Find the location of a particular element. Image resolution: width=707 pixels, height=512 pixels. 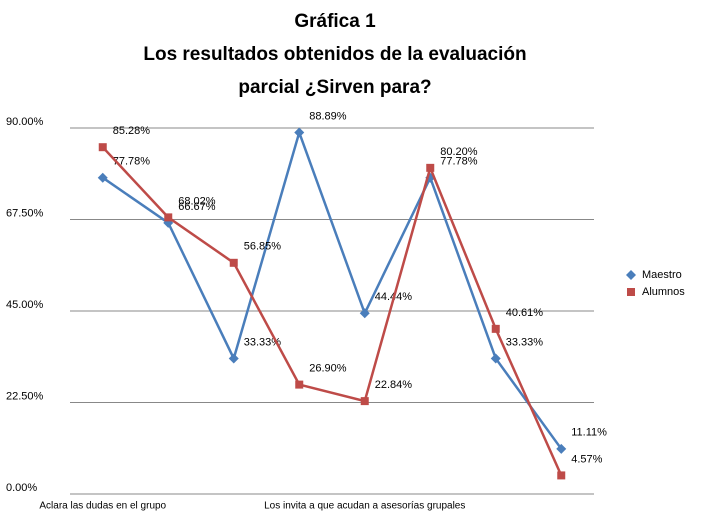

data-label: 40.61% is located at coordinates (525, 313).